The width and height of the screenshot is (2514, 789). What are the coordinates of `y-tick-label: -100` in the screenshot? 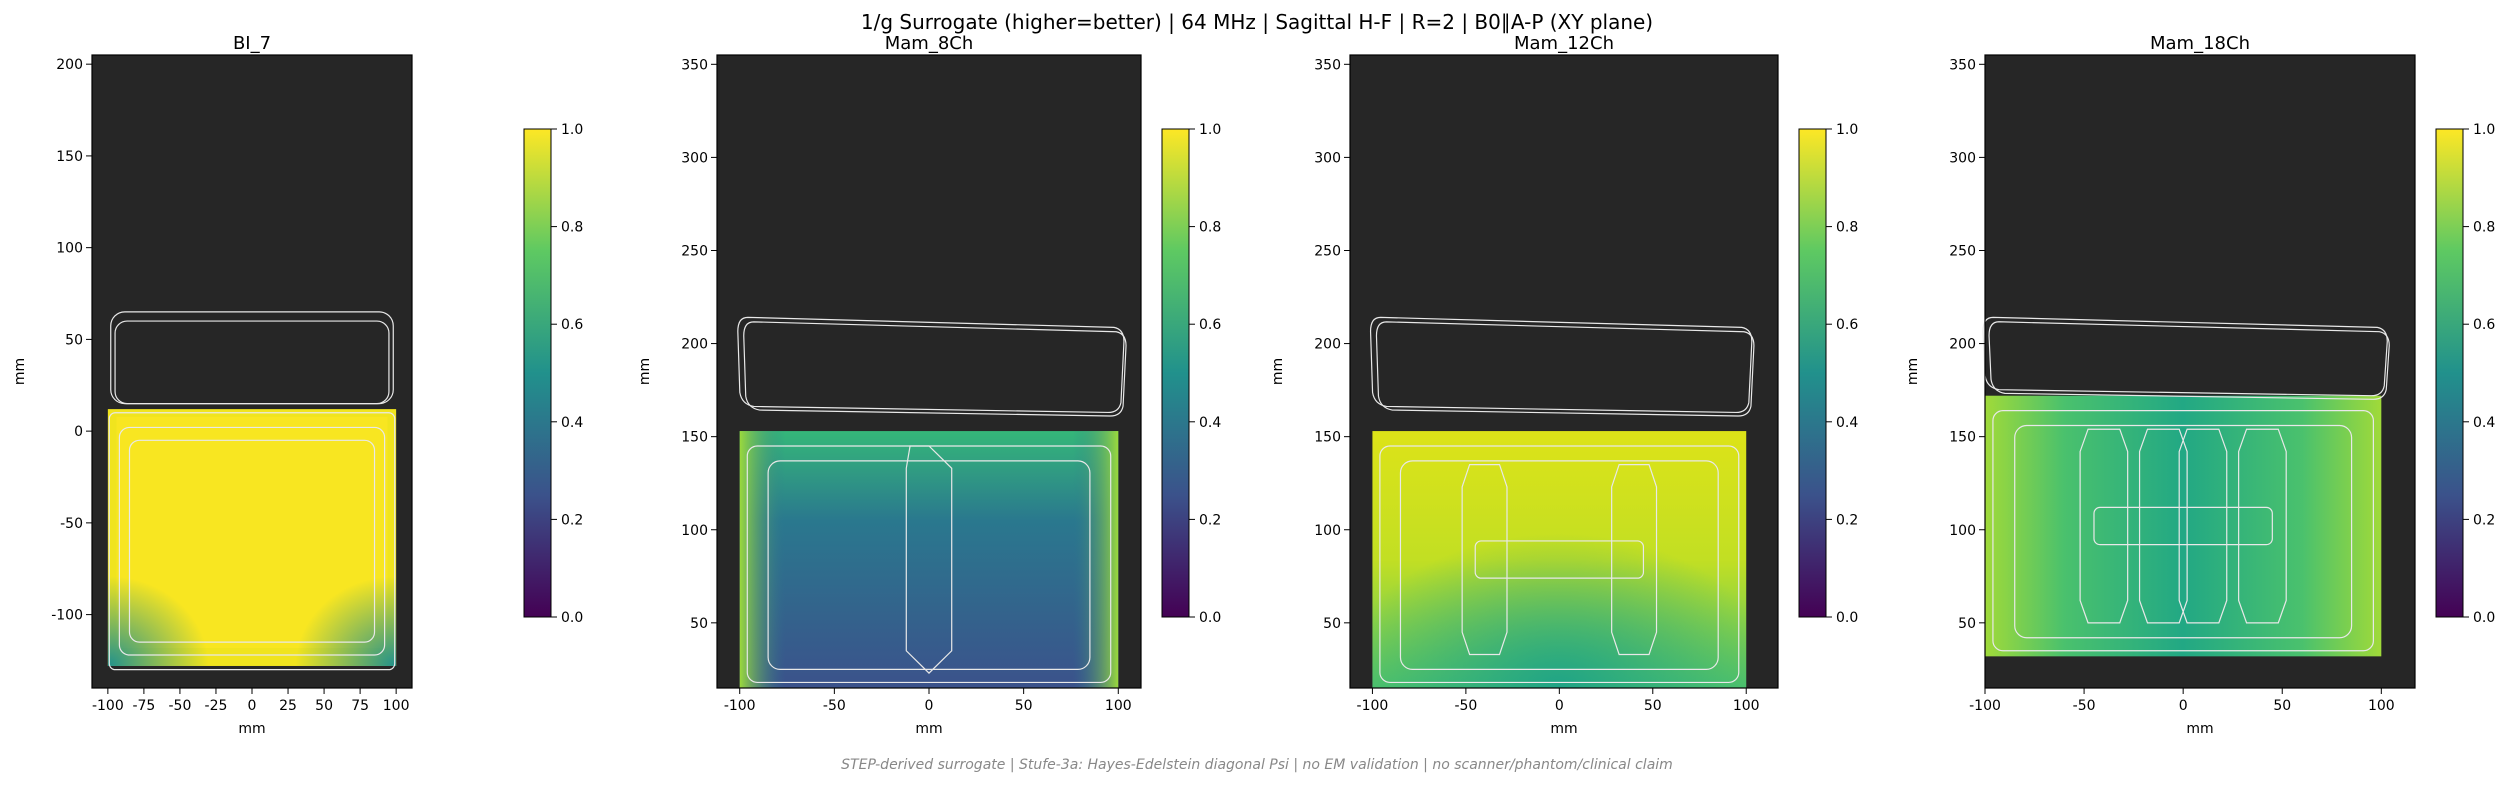 It's located at (67, 616).